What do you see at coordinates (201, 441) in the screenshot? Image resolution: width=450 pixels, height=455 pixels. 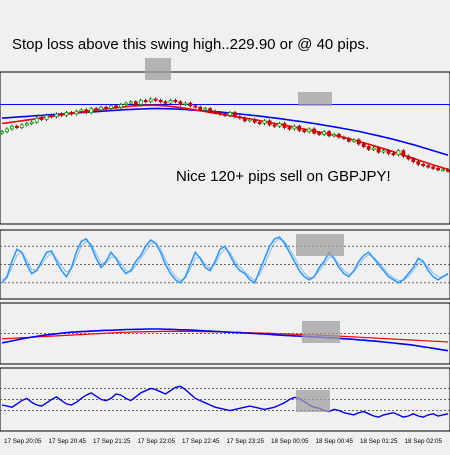 I see `time-tick-label: 17 Sep 22:45` at bounding box center [201, 441].